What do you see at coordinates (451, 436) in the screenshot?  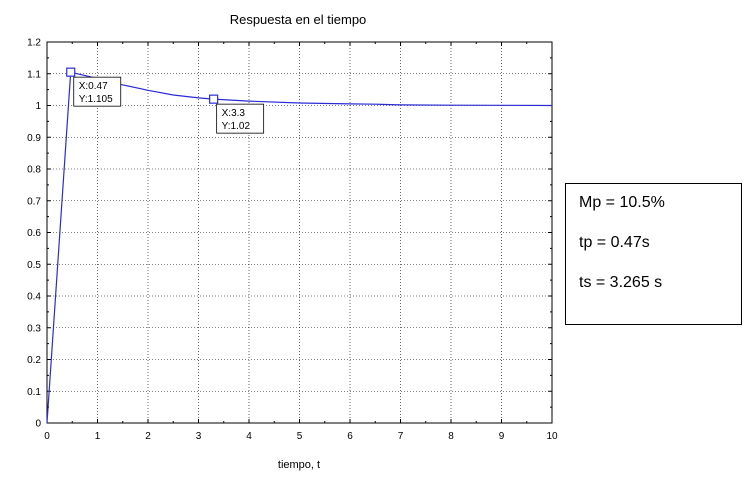 I see `x-tick-label: 8` at bounding box center [451, 436].